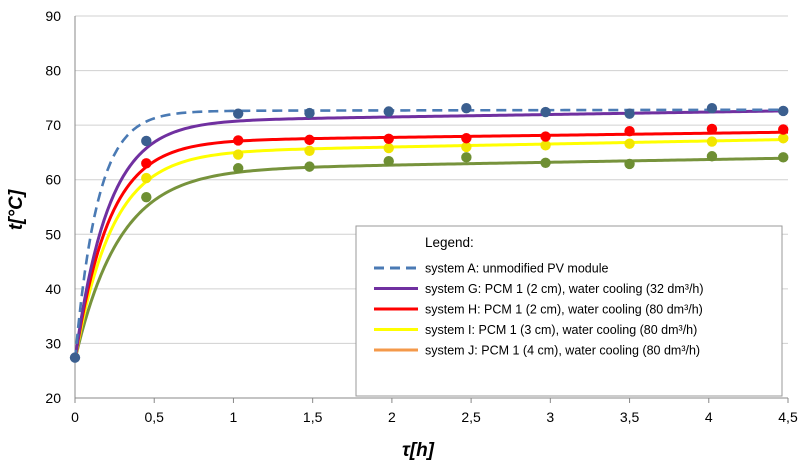 The height and width of the screenshot is (463, 804). What do you see at coordinates (550, 417) in the screenshot?
I see `x-tick-label: 3` at bounding box center [550, 417].